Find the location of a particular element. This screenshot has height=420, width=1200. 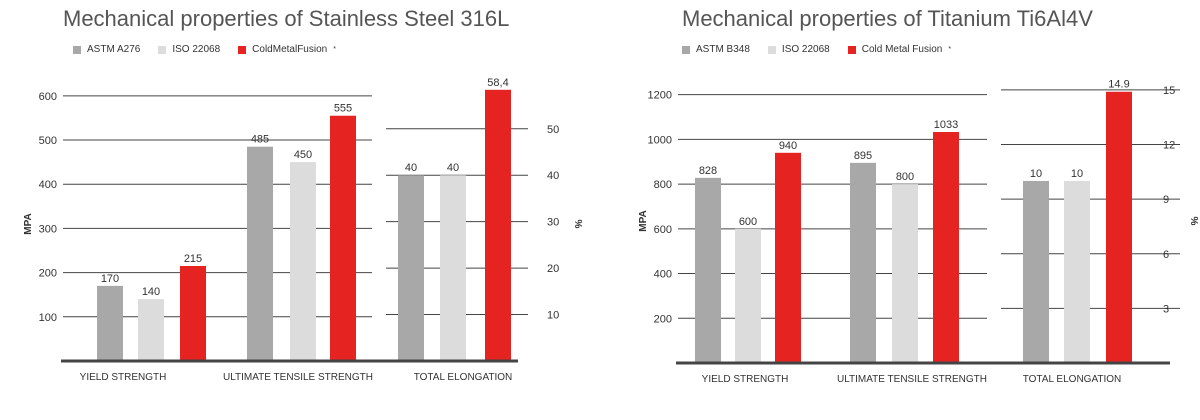

data-label: 600 is located at coordinates (748, 222).